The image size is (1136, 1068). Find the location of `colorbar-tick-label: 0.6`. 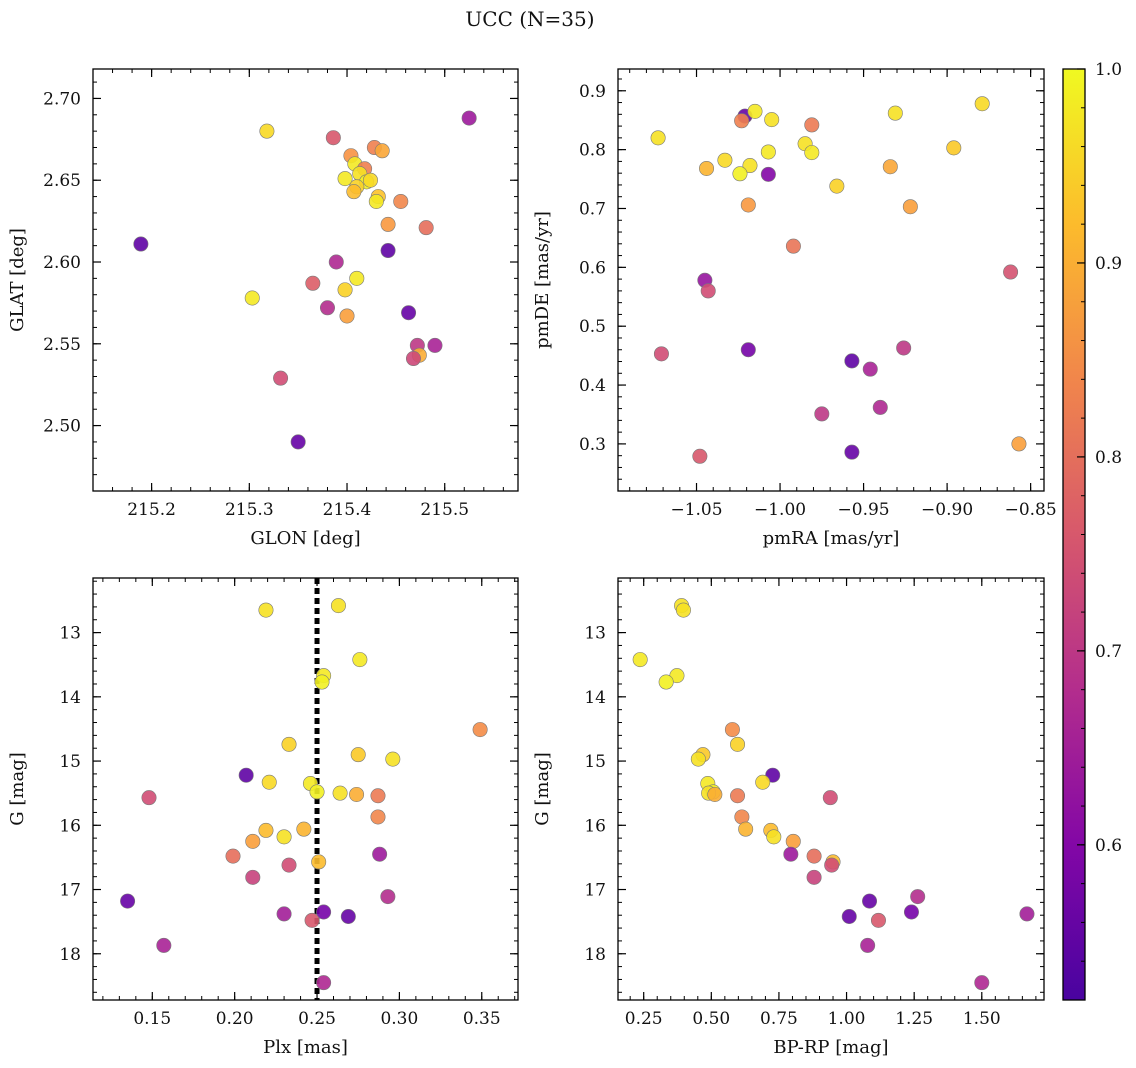

colorbar-tick-label: 0.6 is located at coordinates (1108, 846).